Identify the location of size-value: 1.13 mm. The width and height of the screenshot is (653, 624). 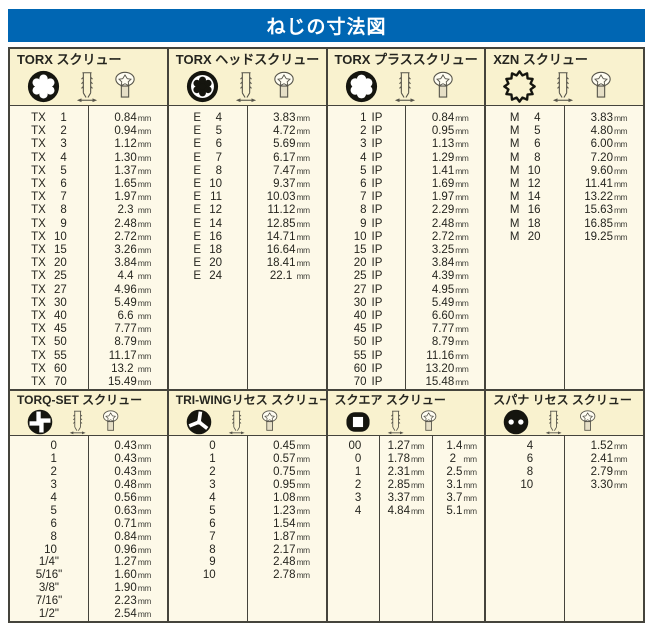
(450, 144).